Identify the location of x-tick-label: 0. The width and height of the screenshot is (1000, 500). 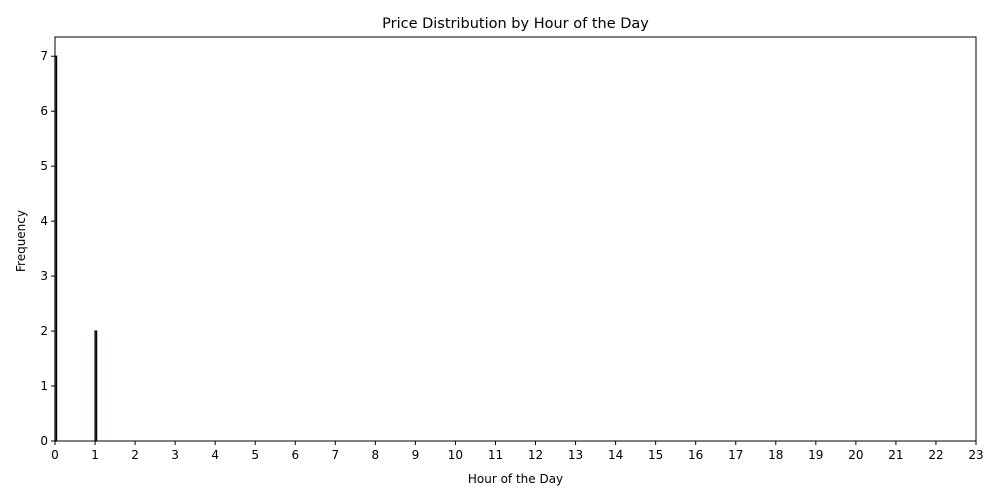
(55, 455).